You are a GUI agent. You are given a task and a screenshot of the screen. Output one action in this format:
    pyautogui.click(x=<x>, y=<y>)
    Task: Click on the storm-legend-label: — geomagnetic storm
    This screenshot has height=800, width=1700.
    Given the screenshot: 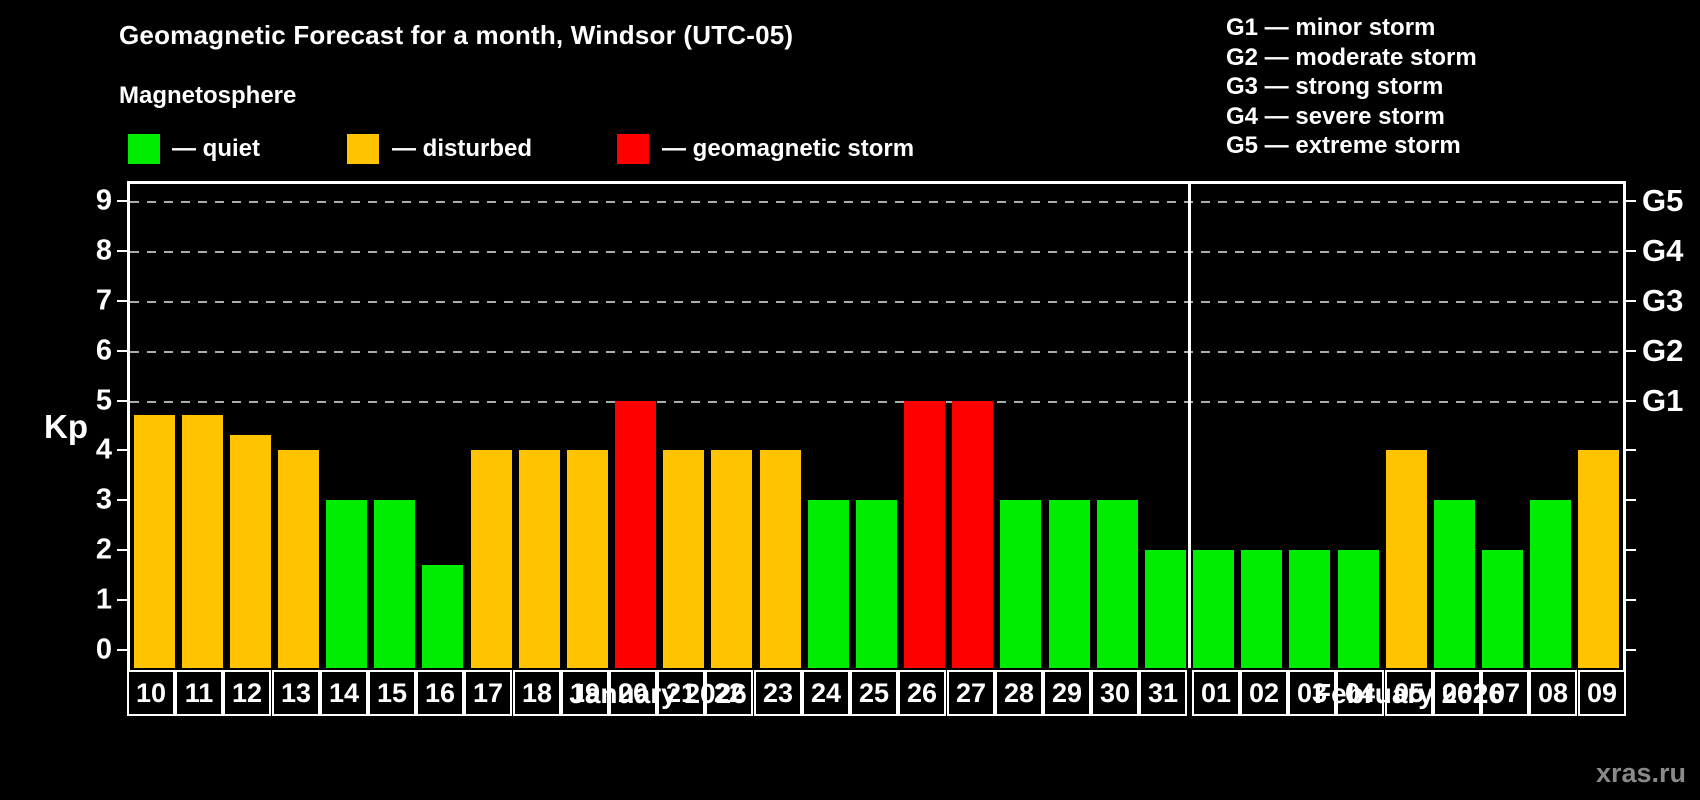 What is the action you would take?
    pyautogui.click(x=788, y=148)
    